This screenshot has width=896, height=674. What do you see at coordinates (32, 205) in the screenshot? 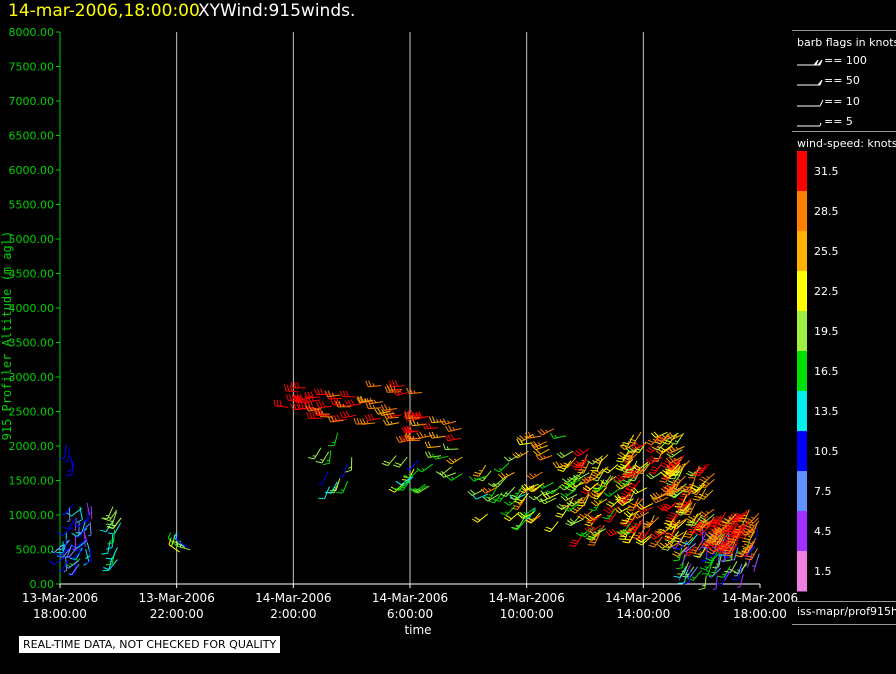
I see `y-tick-label: 5500.00` at bounding box center [32, 205].